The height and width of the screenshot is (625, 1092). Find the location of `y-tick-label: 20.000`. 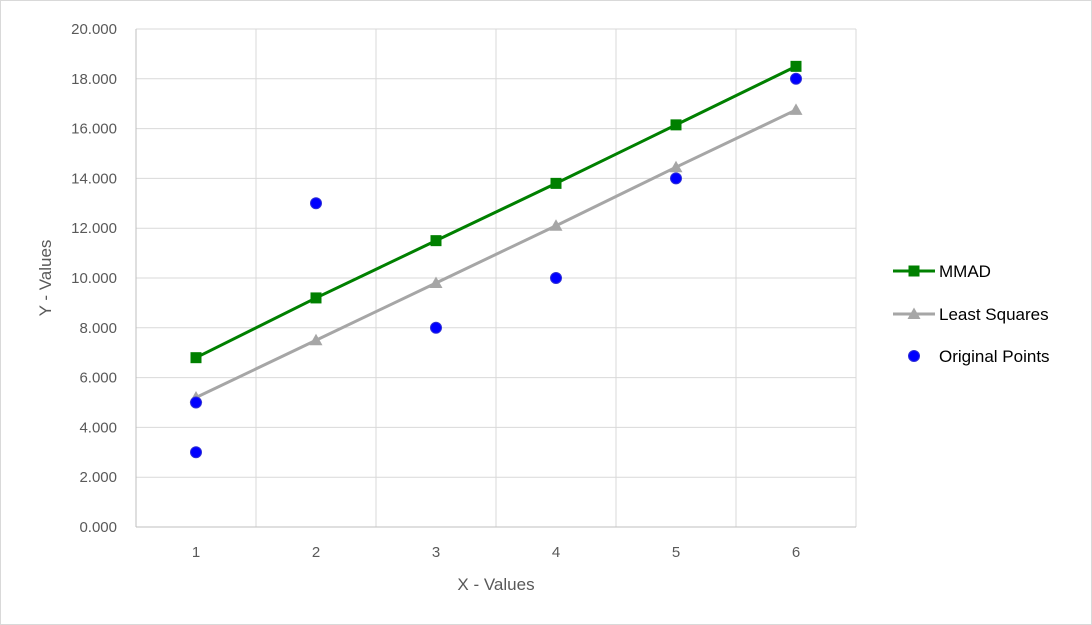

y-tick-label: 20.000 is located at coordinates (94, 29).